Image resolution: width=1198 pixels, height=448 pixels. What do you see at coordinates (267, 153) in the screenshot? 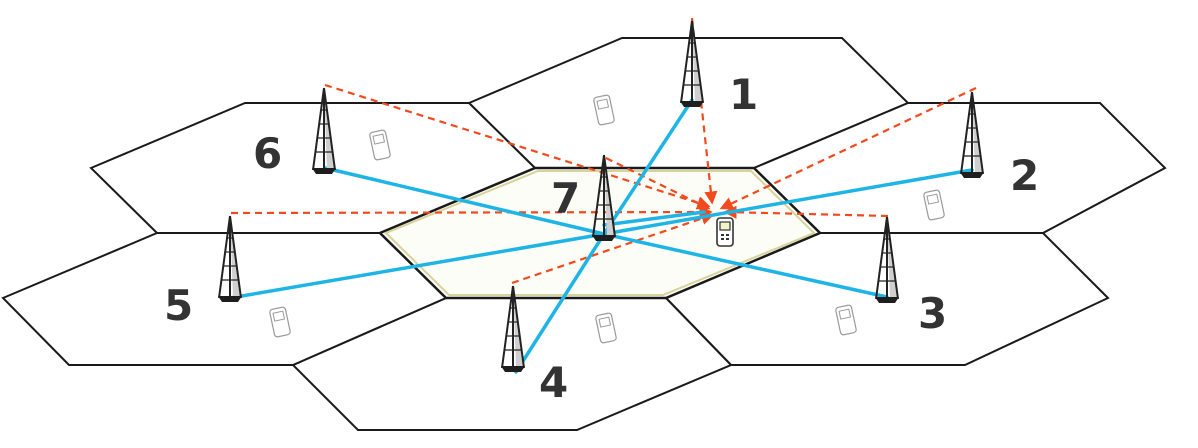
I see `tower-label-6: 6` at bounding box center [267, 153].